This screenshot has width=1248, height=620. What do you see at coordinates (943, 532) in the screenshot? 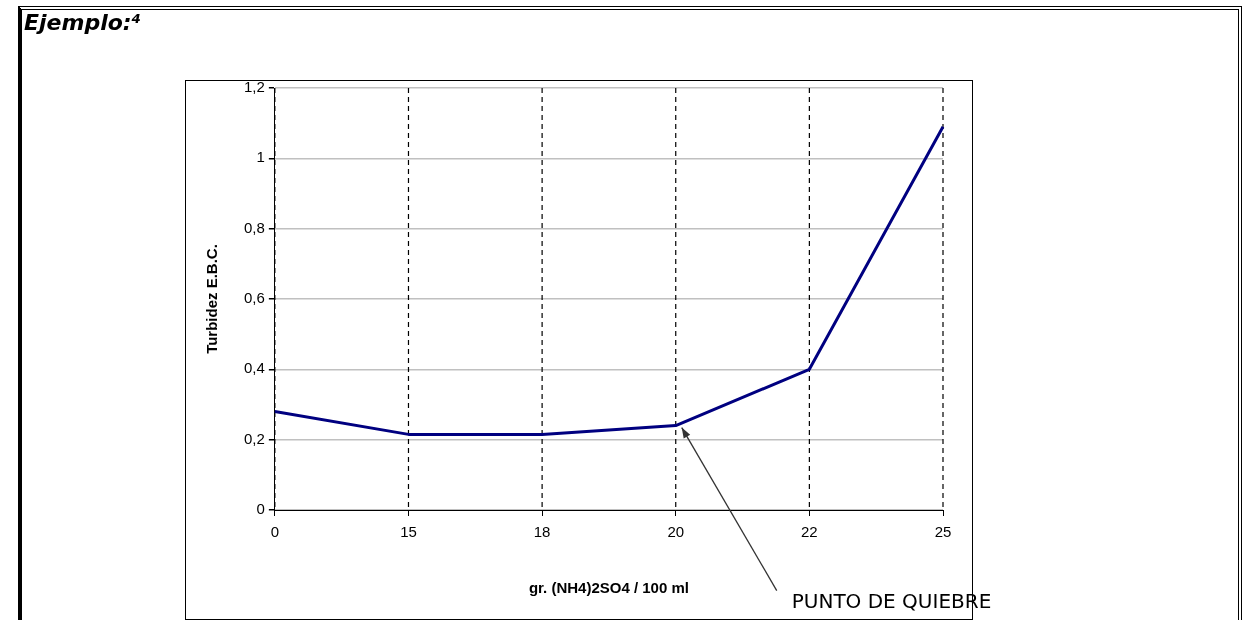
I see `x-tick-label: 25` at bounding box center [943, 532].